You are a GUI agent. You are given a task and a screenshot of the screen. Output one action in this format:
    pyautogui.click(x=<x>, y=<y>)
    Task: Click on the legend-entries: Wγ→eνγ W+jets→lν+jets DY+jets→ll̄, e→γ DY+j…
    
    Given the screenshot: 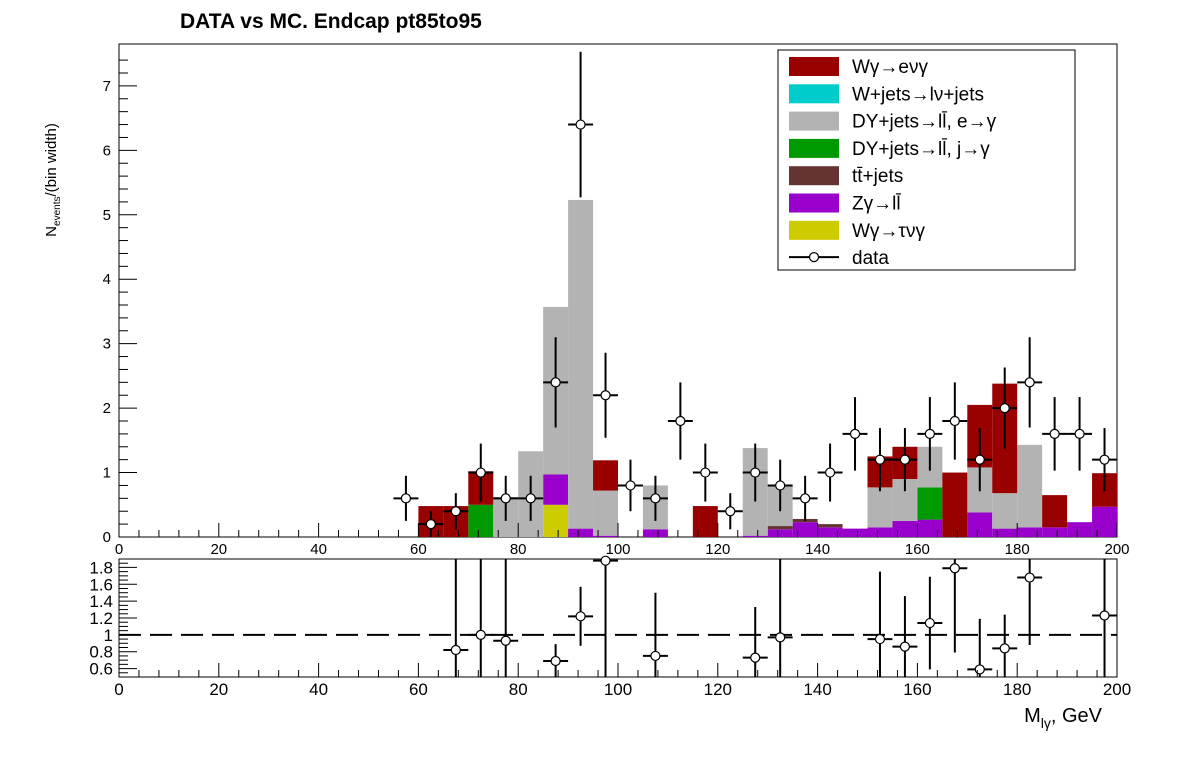 What is the action you would take?
    pyautogui.click(x=893, y=163)
    